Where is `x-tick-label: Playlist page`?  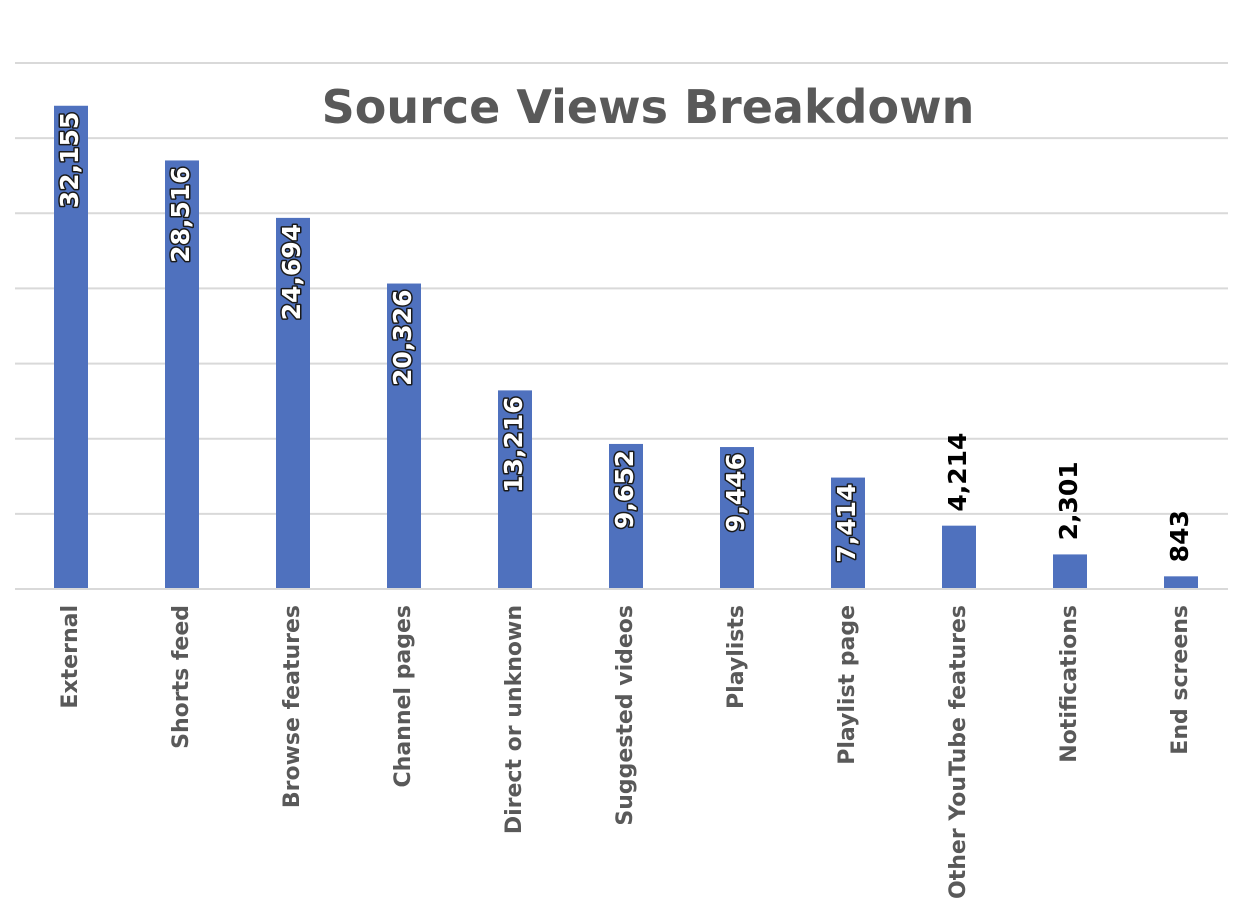 x-tick-label: Playlist page is located at coordinates (847, 685).